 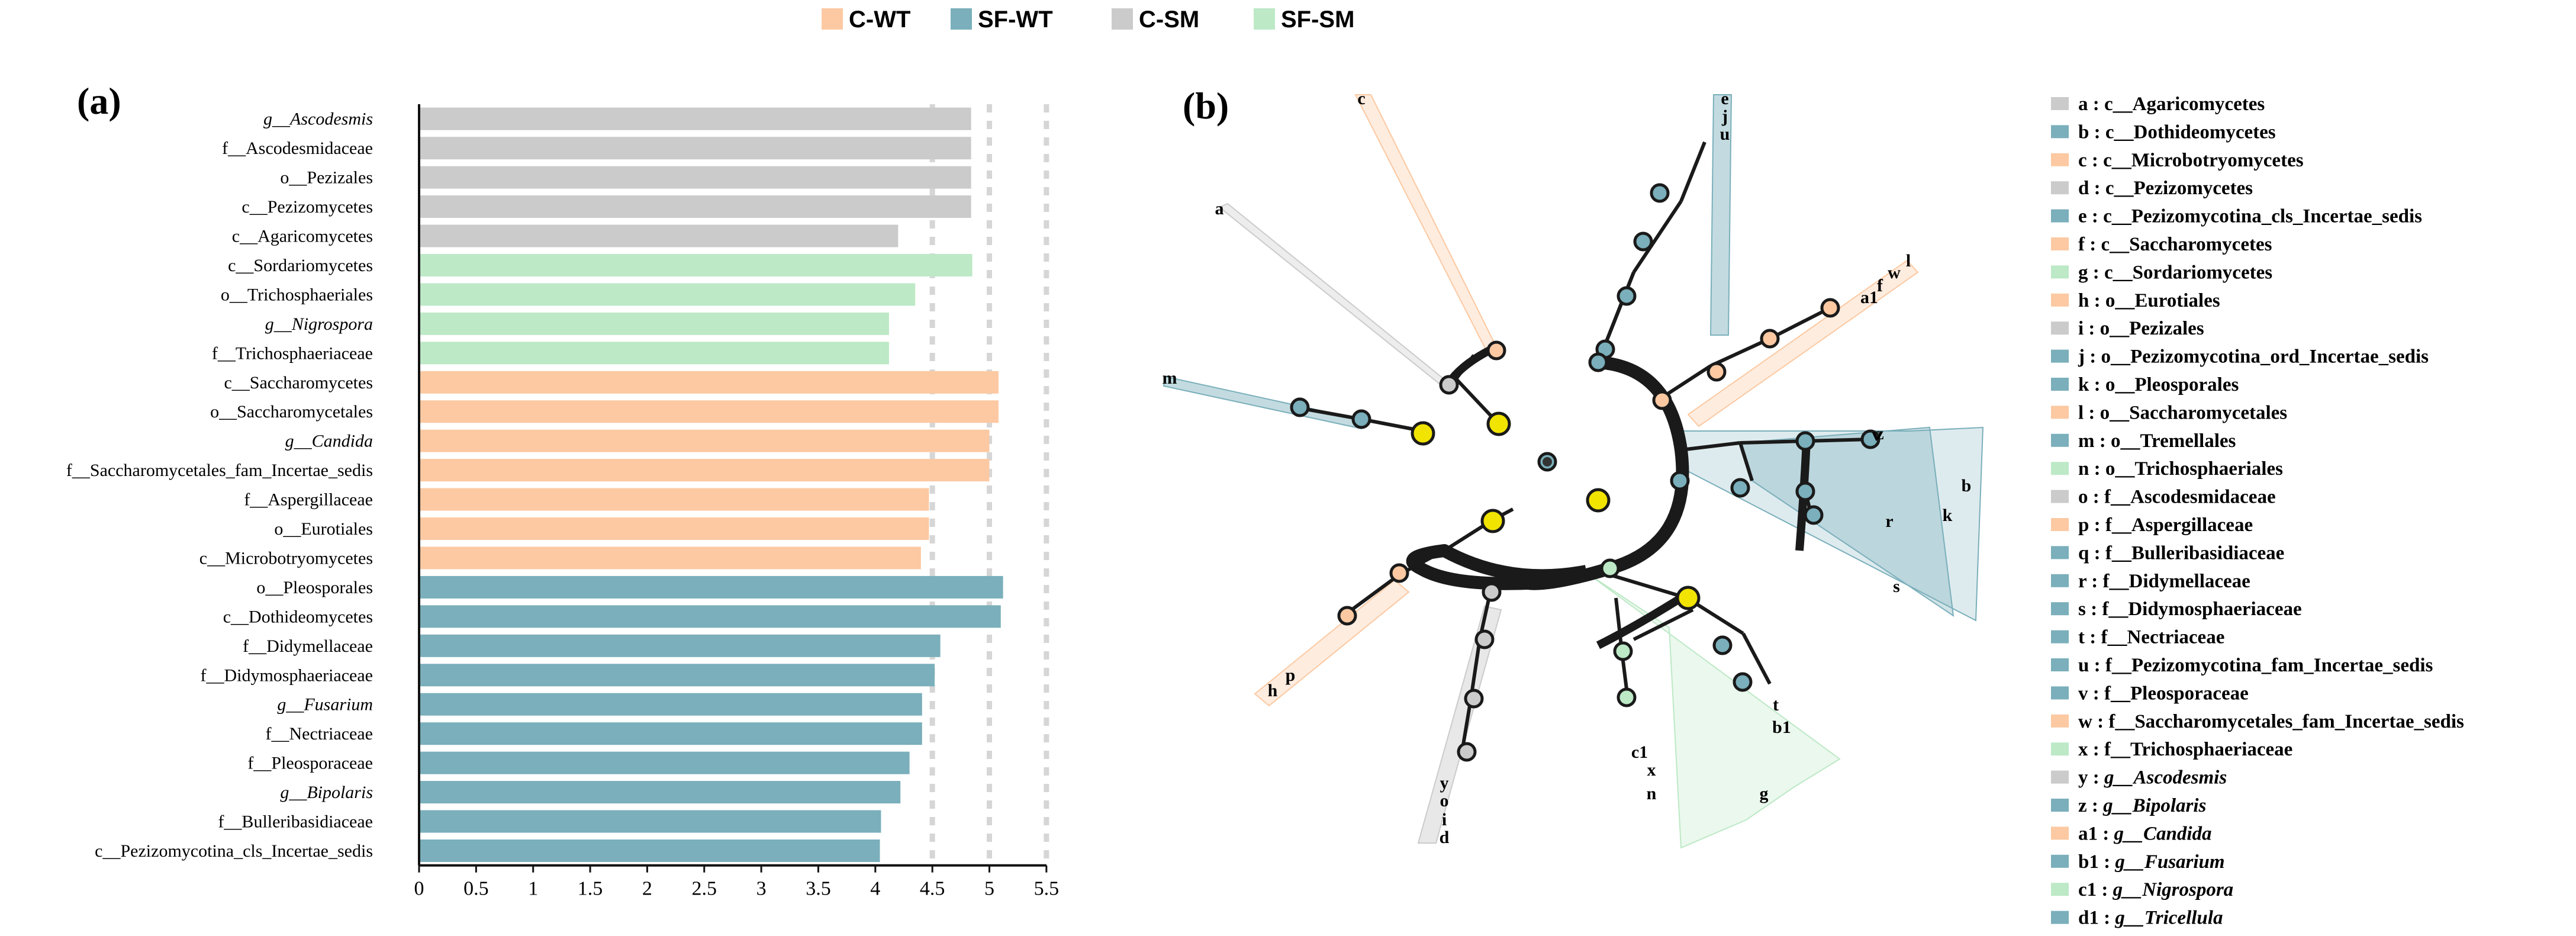 I want to click on clade-tip-z: z, so click(x=1879, y=433).